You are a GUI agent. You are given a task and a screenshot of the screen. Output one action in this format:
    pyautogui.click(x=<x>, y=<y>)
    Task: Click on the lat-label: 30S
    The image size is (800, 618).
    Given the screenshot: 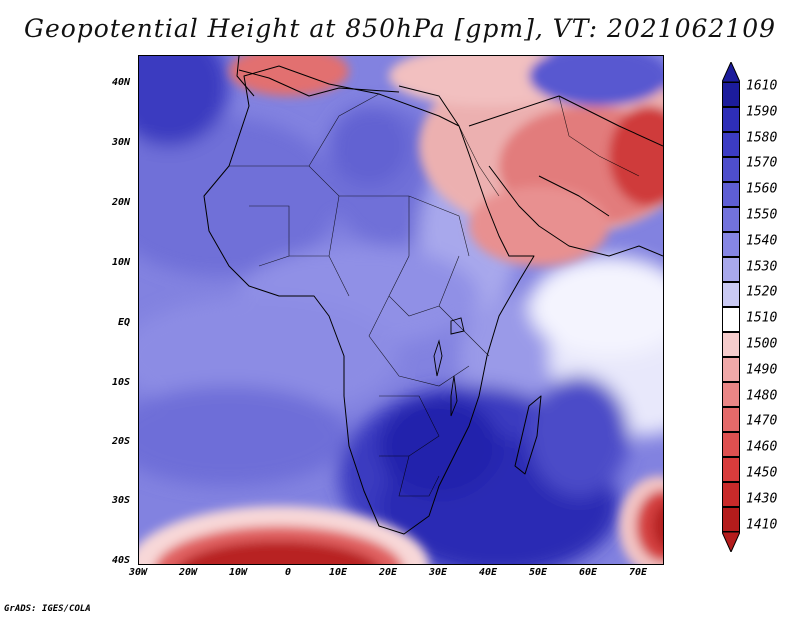 What is the action you would take?
    pyautogui.click(x=120, y=500)
    